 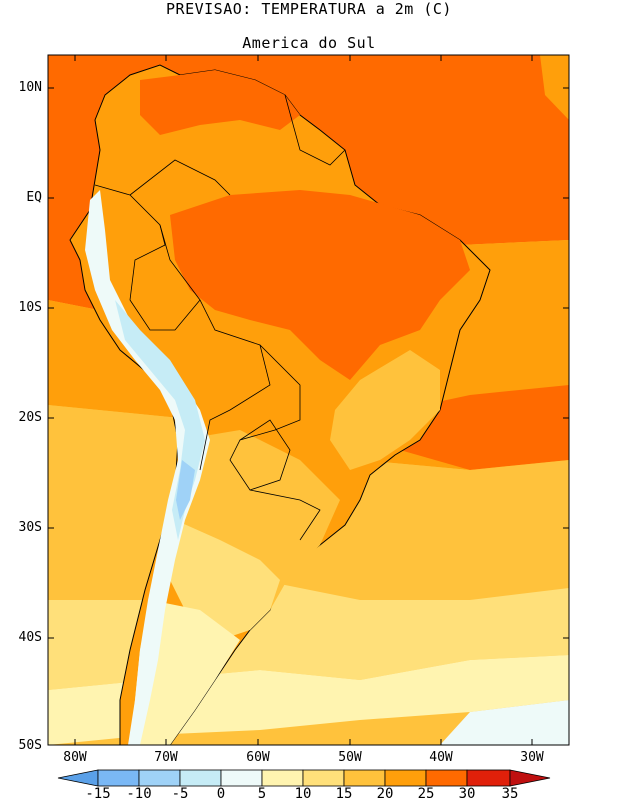 I want to click on lat-label-40s: 40S, so click(x=30, y=637).